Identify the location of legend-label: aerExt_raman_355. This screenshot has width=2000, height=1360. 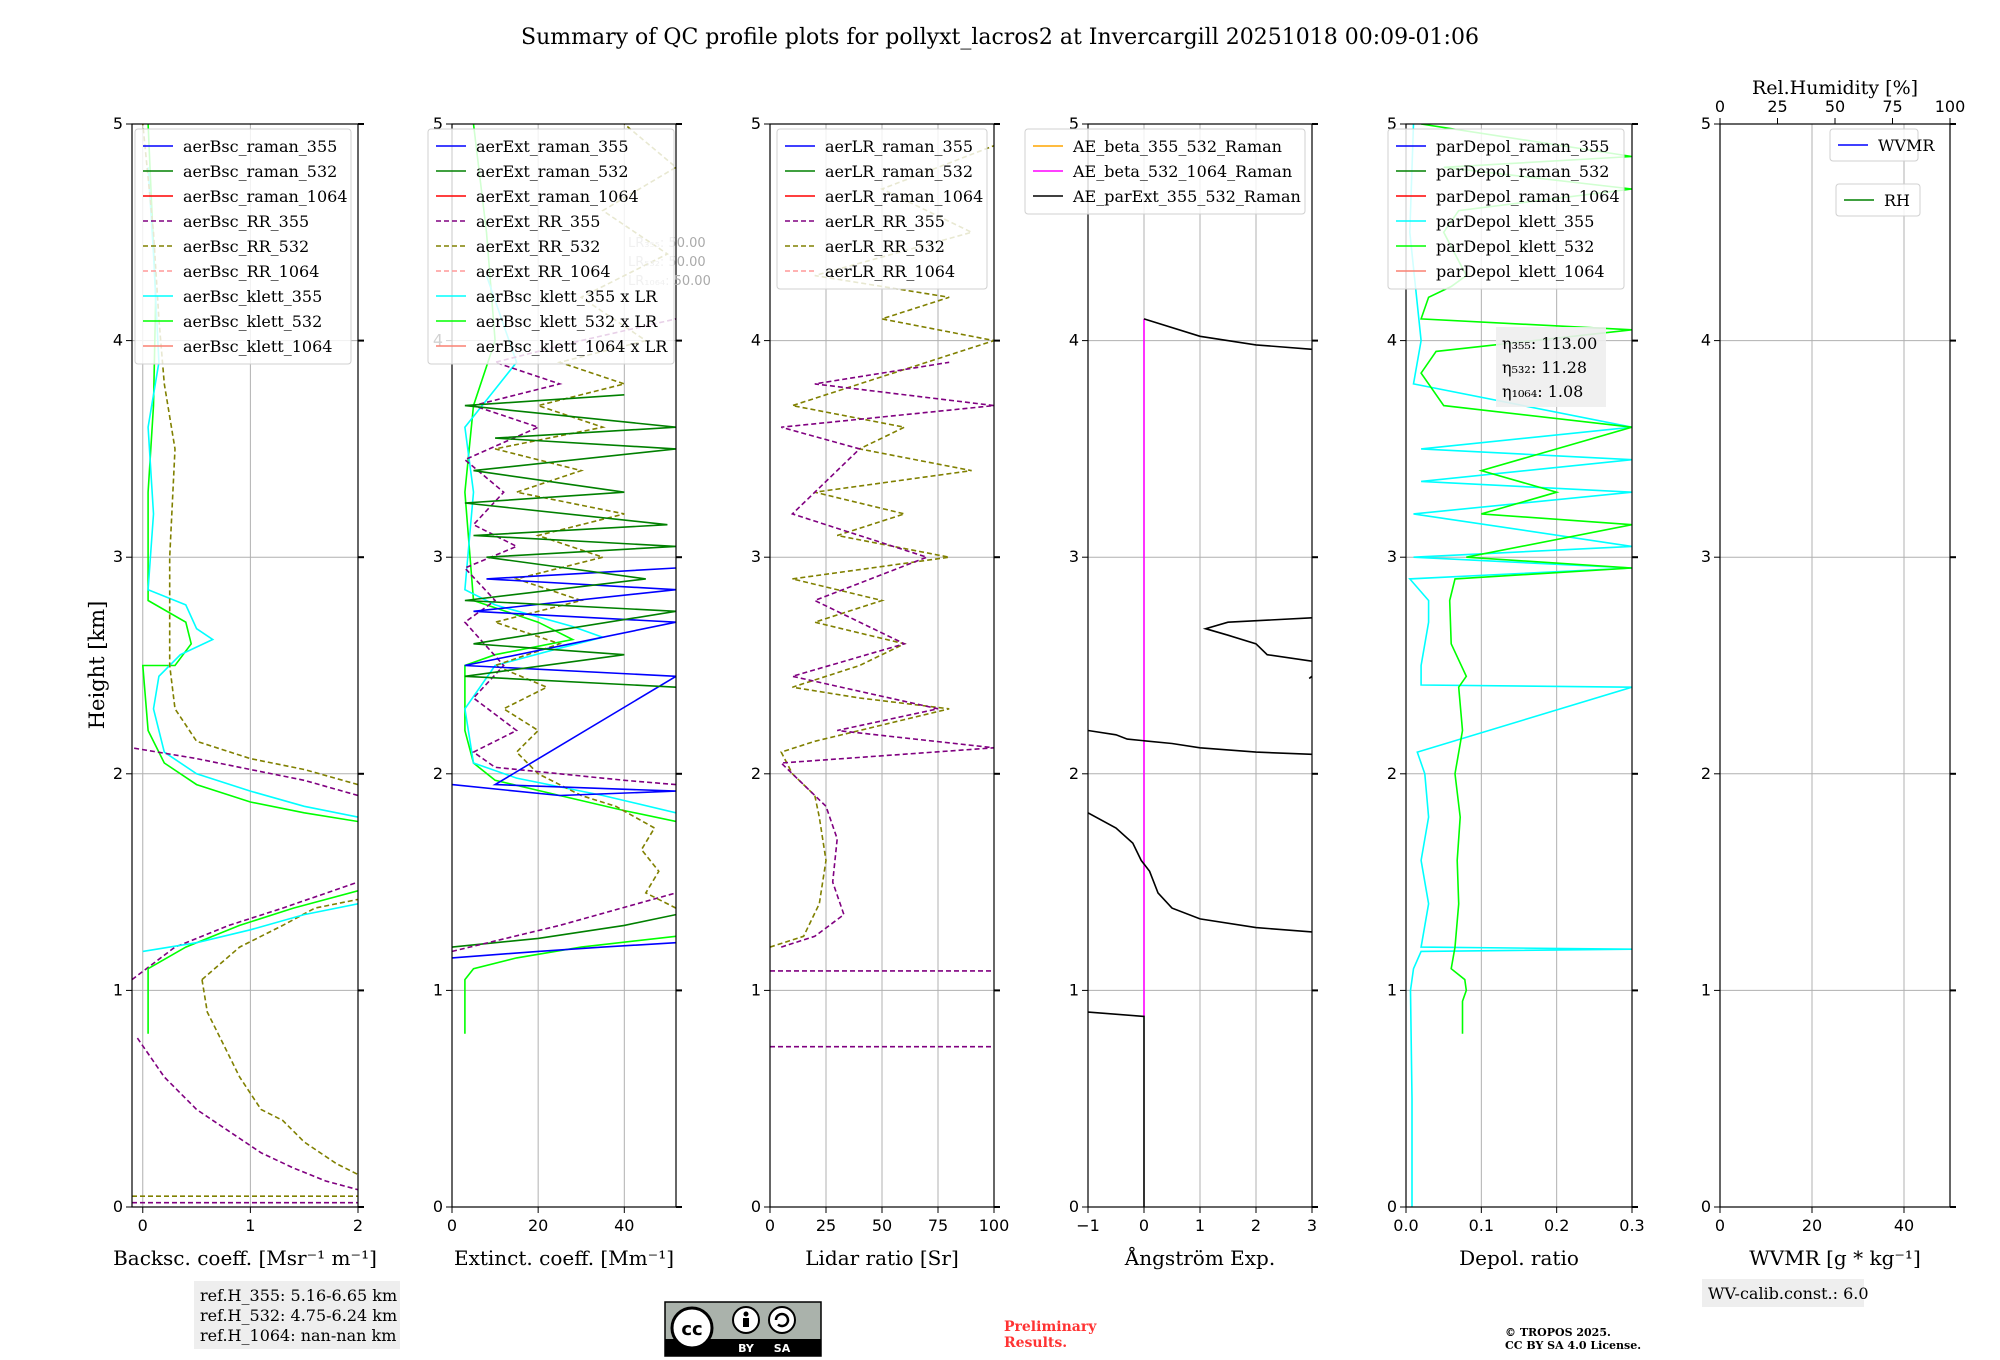
(552, 146).